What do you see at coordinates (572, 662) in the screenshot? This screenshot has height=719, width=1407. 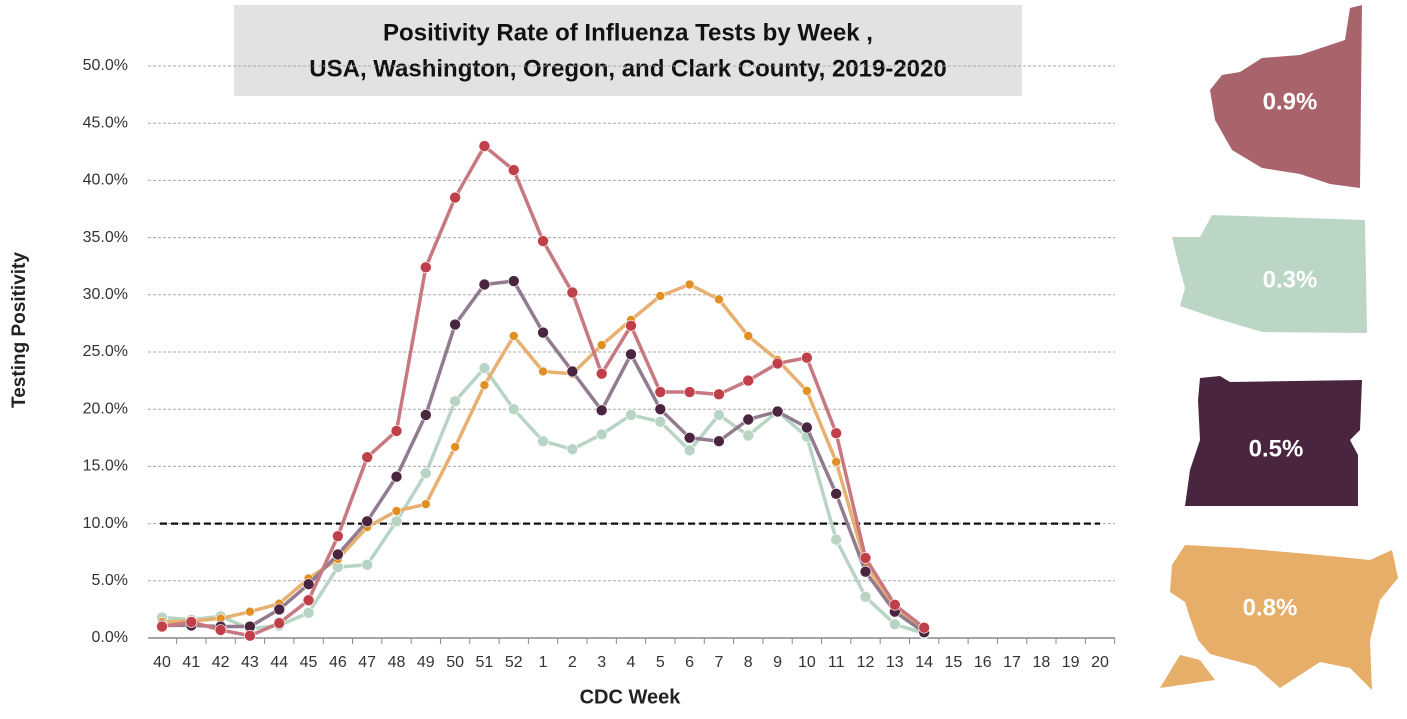 I see `x-tick-label: 2` at bounding box center [572, 662].